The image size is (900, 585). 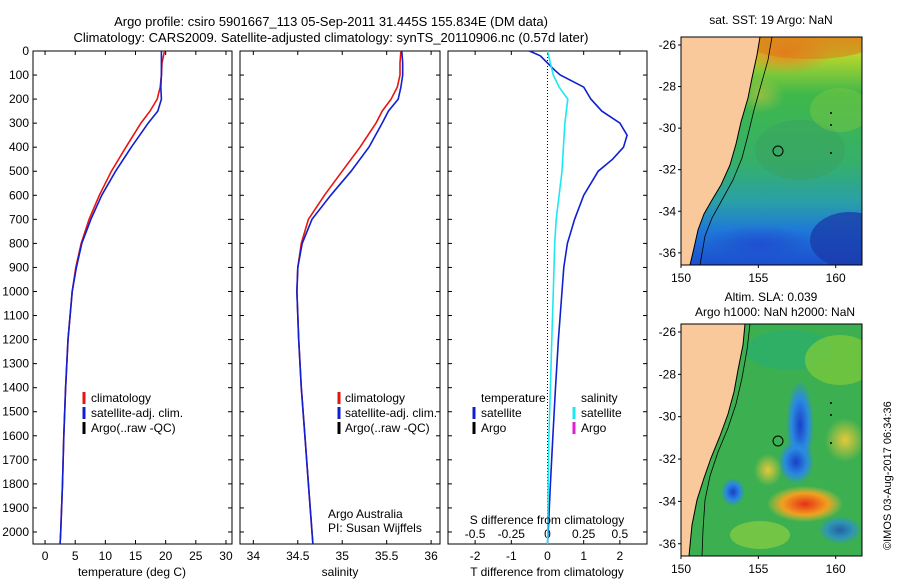 What do you see at coordinates (375, 528) in the screenshot?
I see `pi-note: PI: Susan Wijffels` at bounding box center [375, 528].